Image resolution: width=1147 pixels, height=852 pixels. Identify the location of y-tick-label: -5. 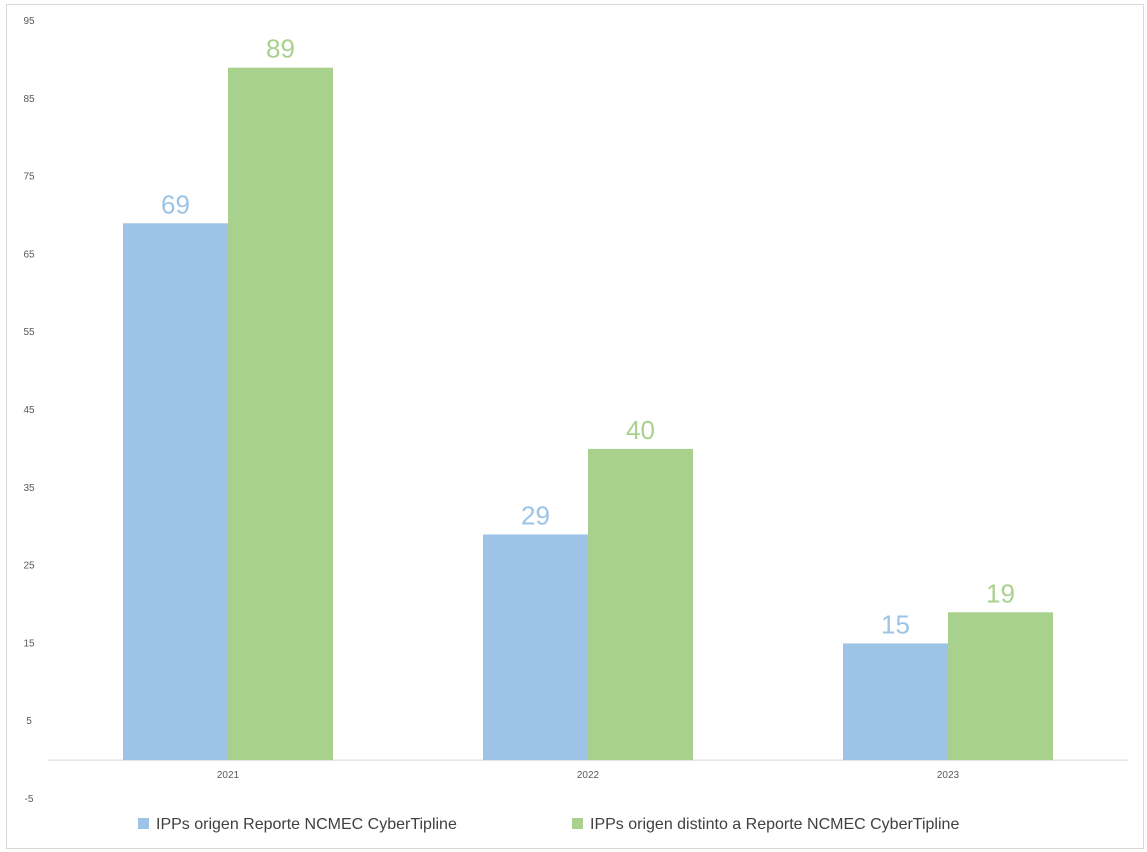
(29, 799).